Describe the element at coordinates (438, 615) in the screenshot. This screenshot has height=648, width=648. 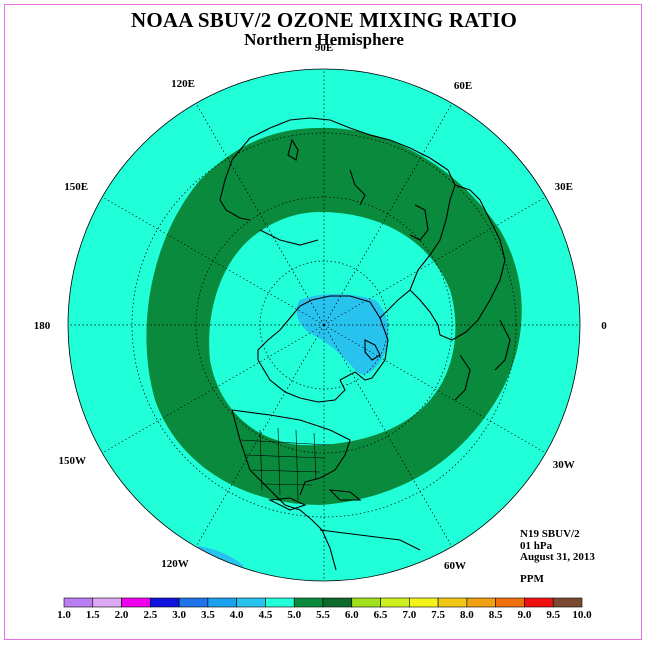
I see `colorbar-tick-label: 7.5` at that location.